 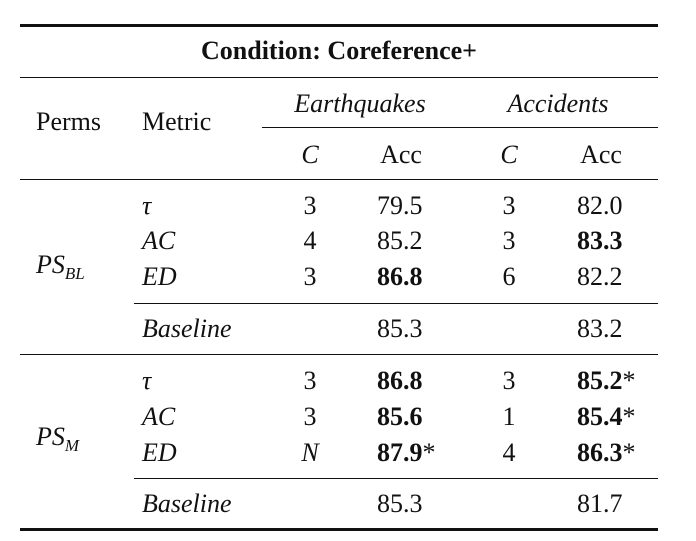 I want to click on cell-acc2-best-significant: 85.4*, so click(x=606, y=416).